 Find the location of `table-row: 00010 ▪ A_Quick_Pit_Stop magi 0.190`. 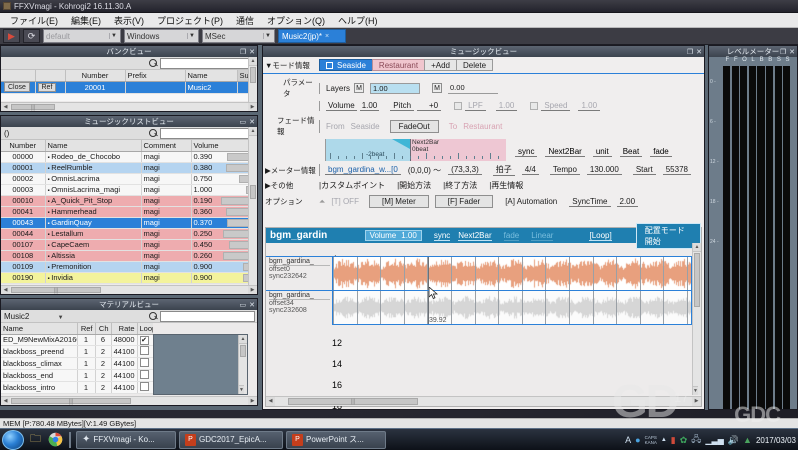

table-row: 00010 ▪ A_Quick_Pit_Stop magi 0.190 is located at coordinates (124, 201).